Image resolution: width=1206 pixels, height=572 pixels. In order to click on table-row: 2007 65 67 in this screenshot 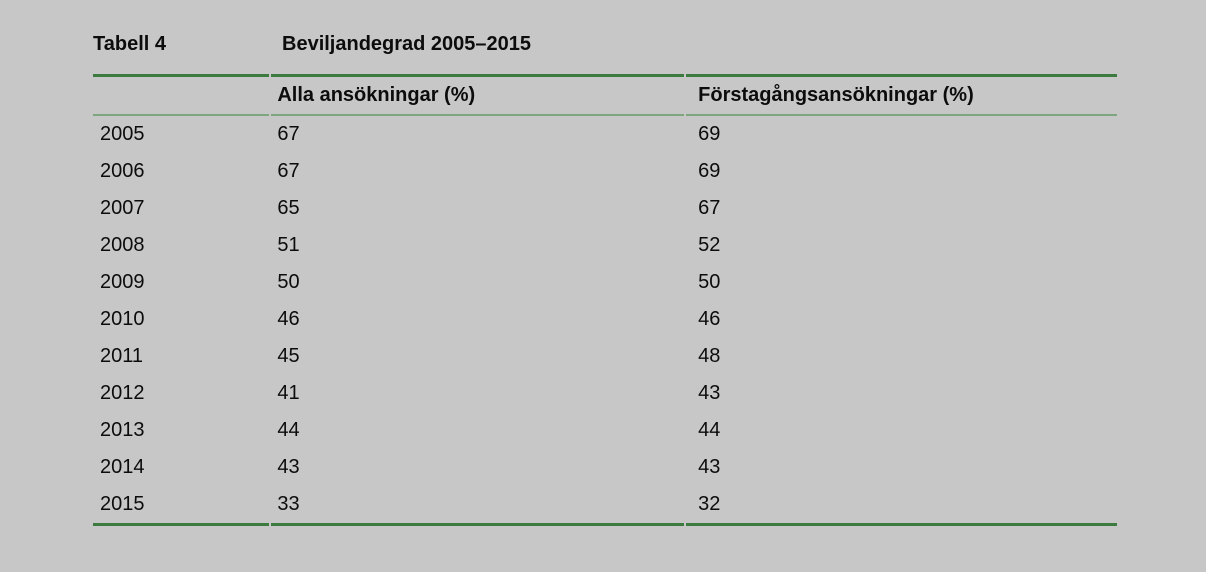, I will do `click(605, 208)`.